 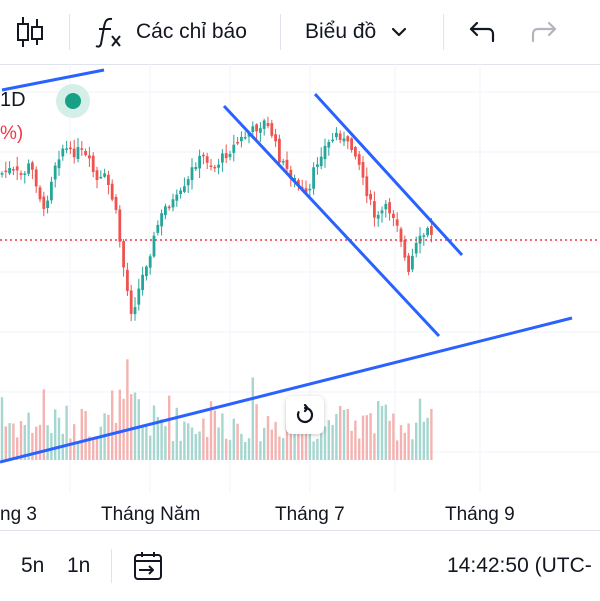 I want to click on bottom-bar: 5n 1n 14:42:50 (UTC-, so click(x=300, y=565).